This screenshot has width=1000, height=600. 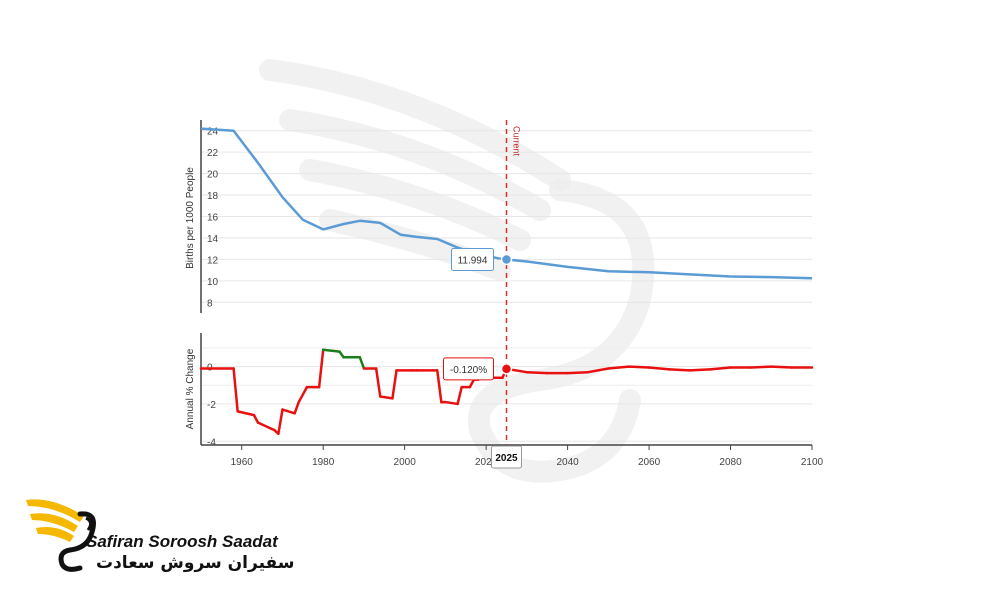 What do you see at coordinates (812, 462) in the screenshot?
I see `x-tick-label: 2100` at bounding box center [812, 462].